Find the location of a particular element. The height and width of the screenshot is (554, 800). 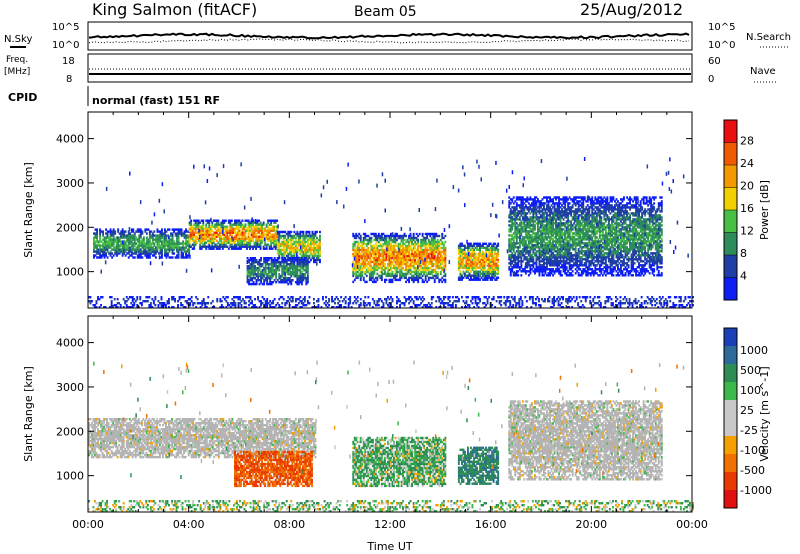

power-colorbar-tick-label: 24 is located at coordinates (747, 163).